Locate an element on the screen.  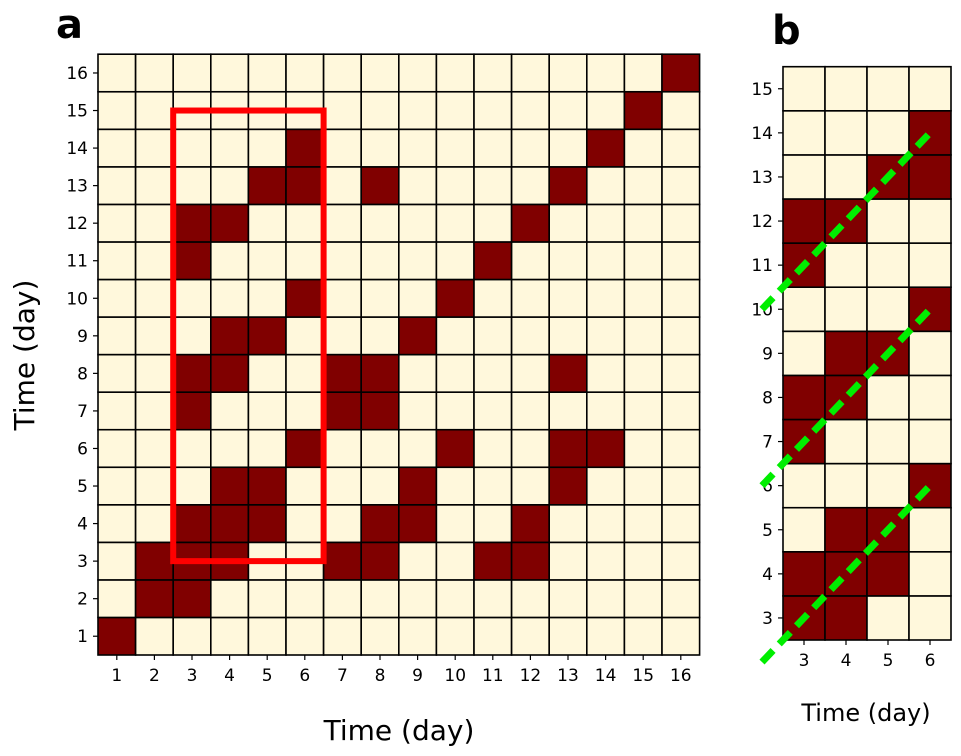
x-tick-label: 9 is located at coordinates (417, 676).